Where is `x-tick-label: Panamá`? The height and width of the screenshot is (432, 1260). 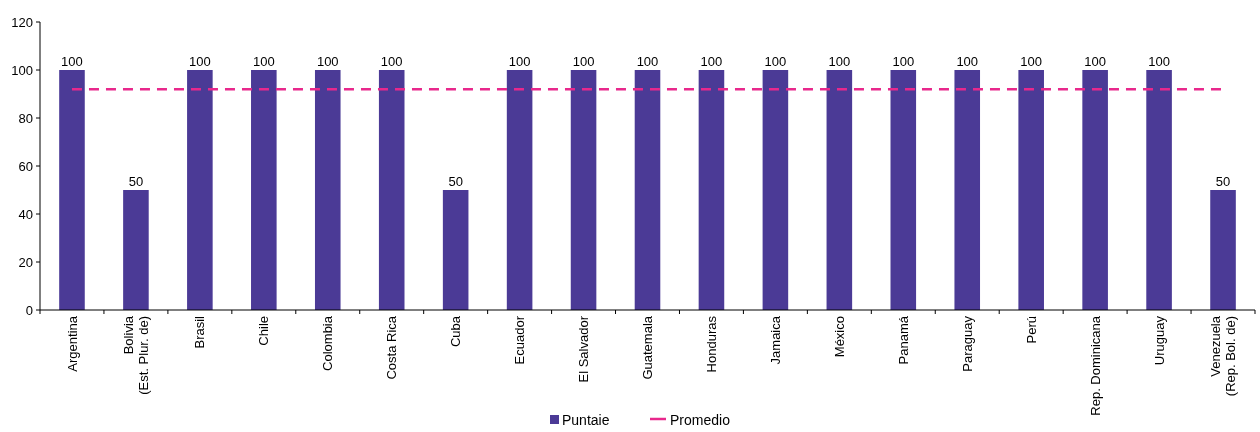
x-tick-label: Panamá is located at coordinates (903, 340).